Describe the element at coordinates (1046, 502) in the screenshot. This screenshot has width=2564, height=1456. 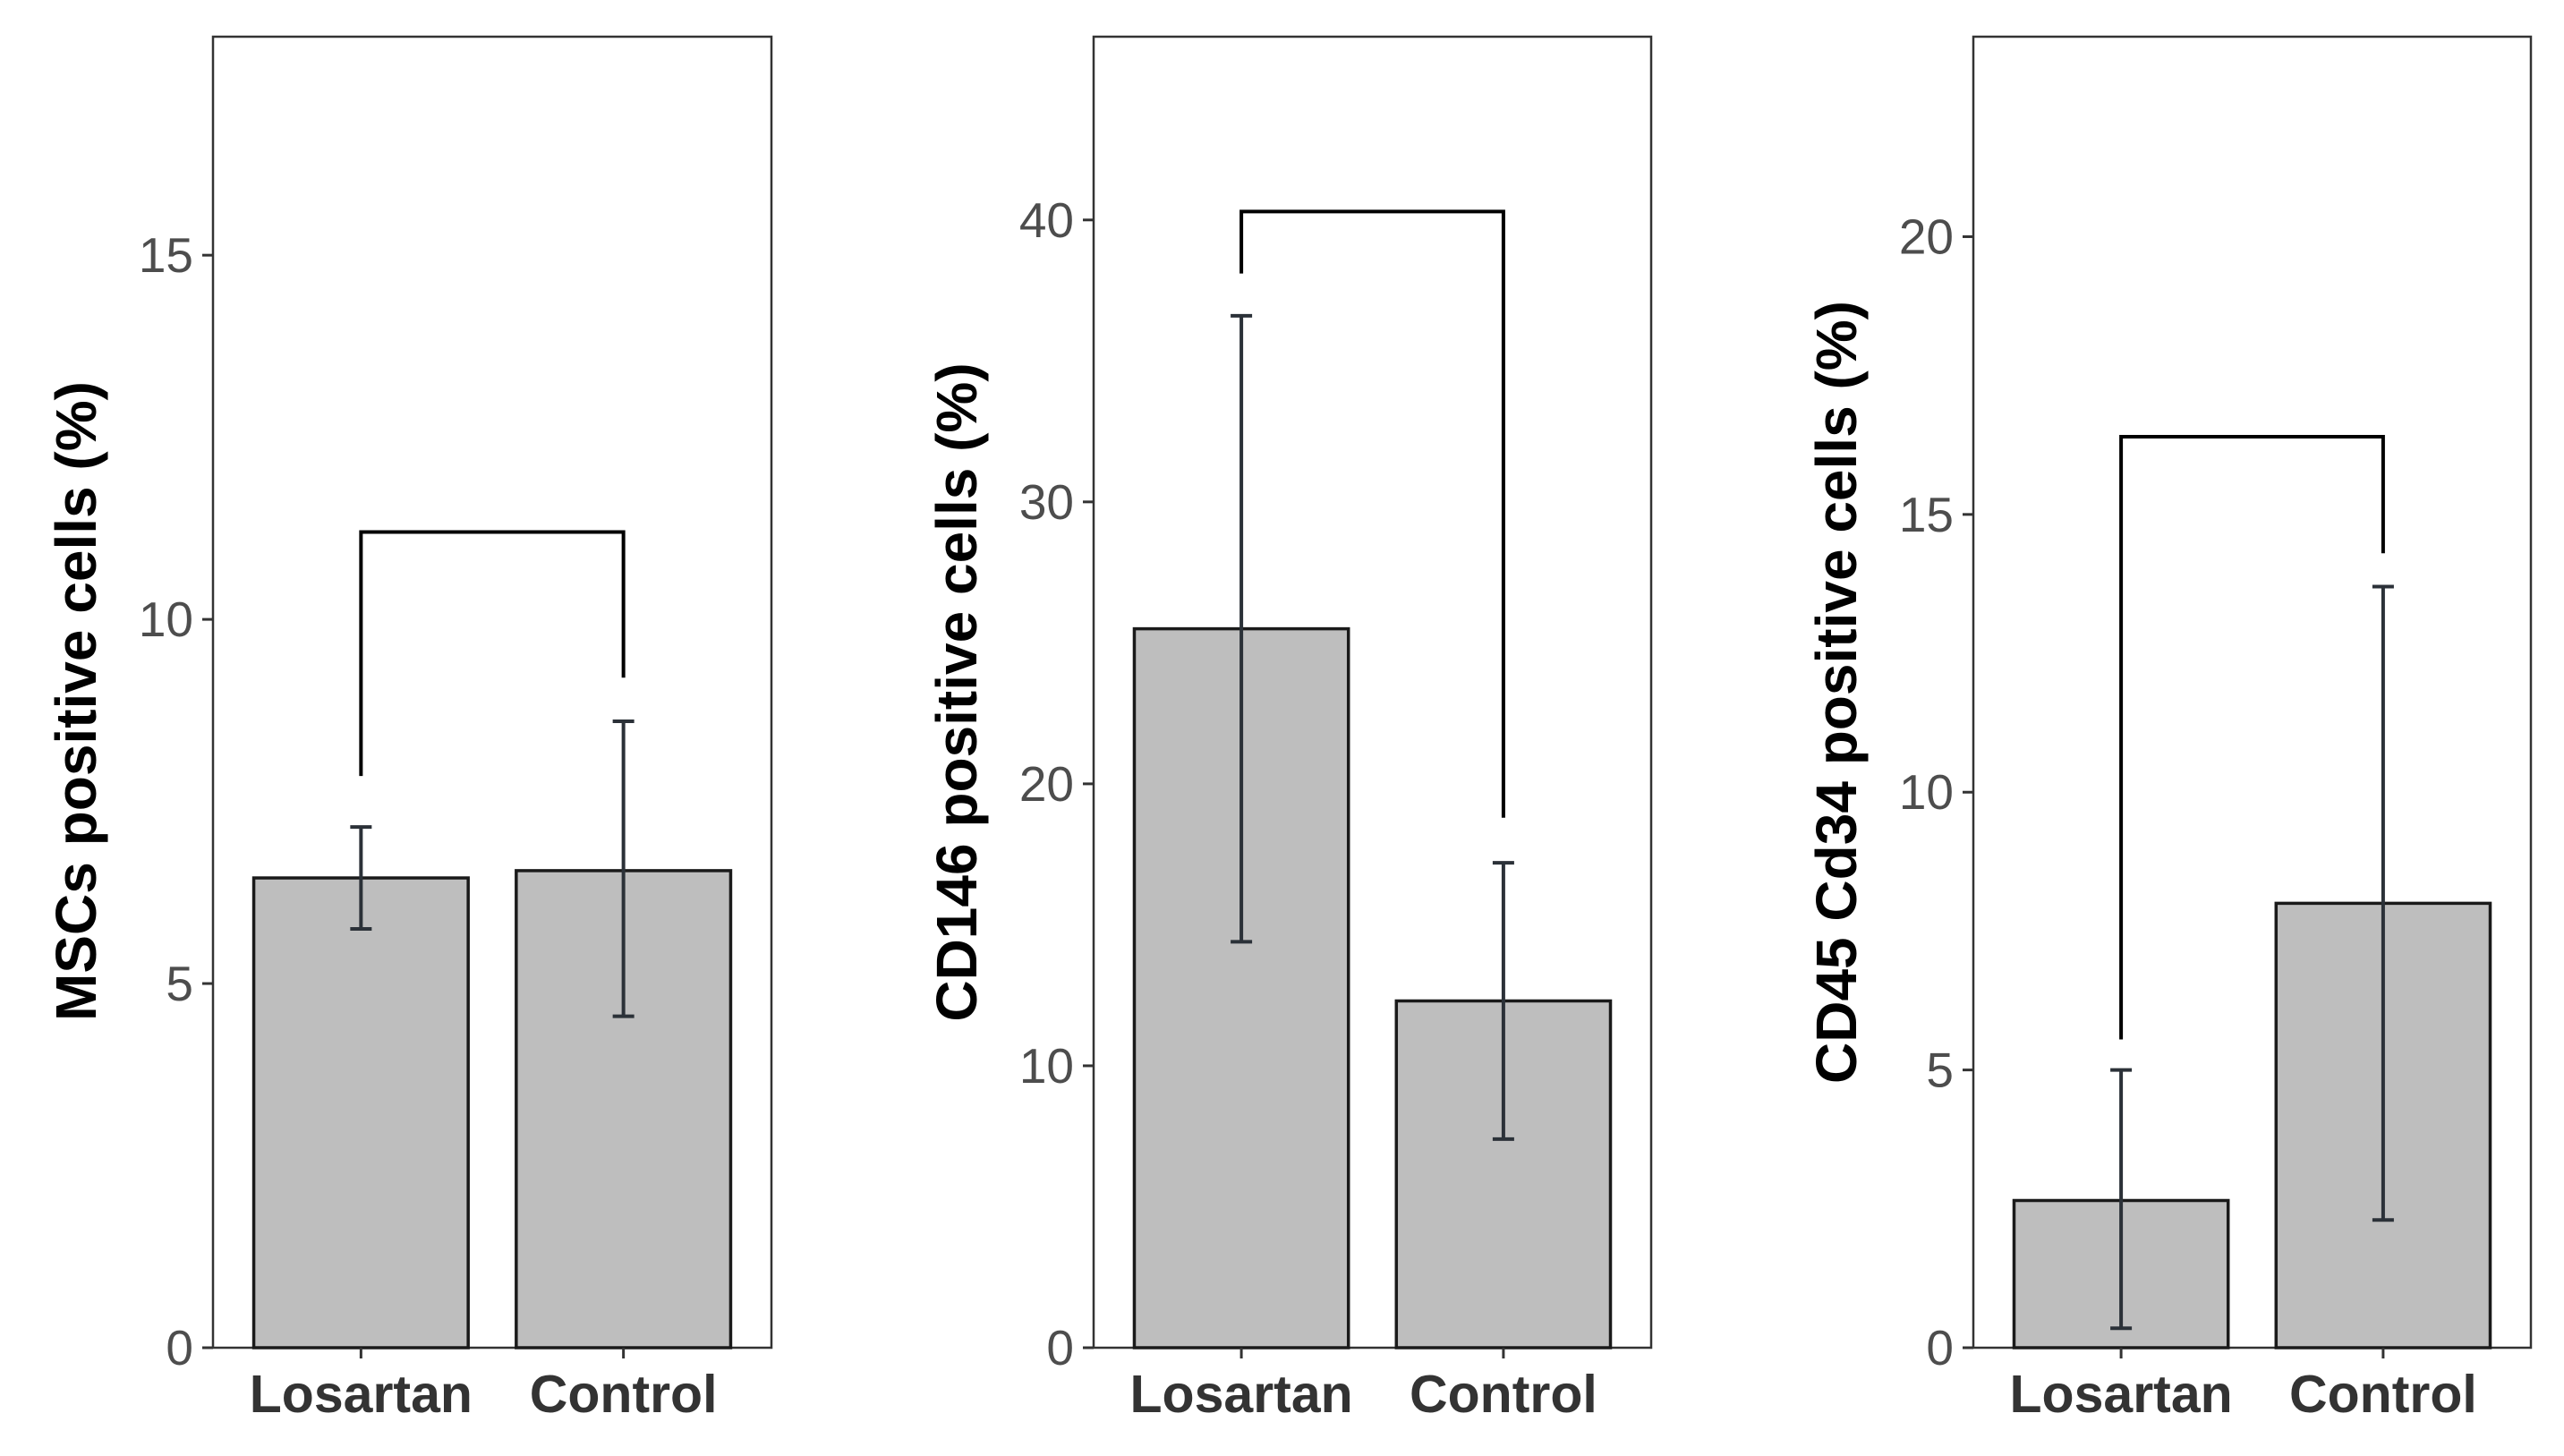
I see `y-tick-label: 30` at that location.